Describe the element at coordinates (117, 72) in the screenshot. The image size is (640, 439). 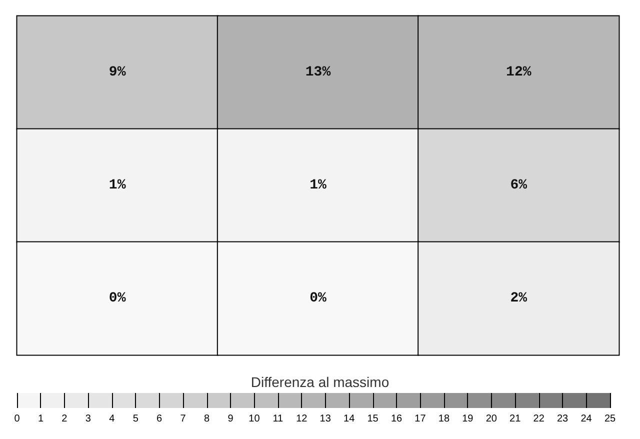
I see `data-label: 9%` at that location.